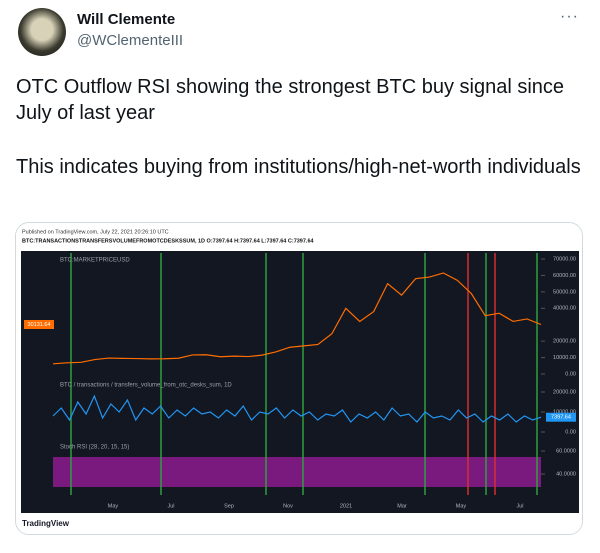  I want to click on y-tick-label: 70000.00, so click(564, 259).